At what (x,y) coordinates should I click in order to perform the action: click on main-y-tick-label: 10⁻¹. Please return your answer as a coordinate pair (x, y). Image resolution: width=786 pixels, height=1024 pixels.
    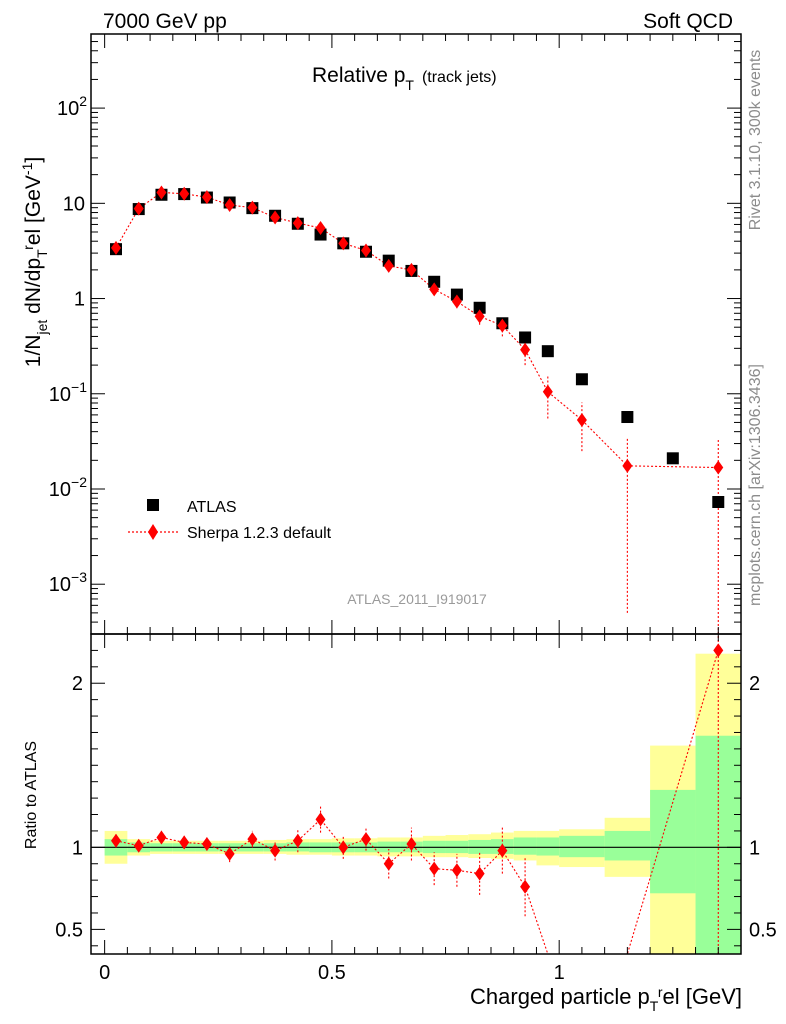
    Looking at the image, I should click on (68, 392).